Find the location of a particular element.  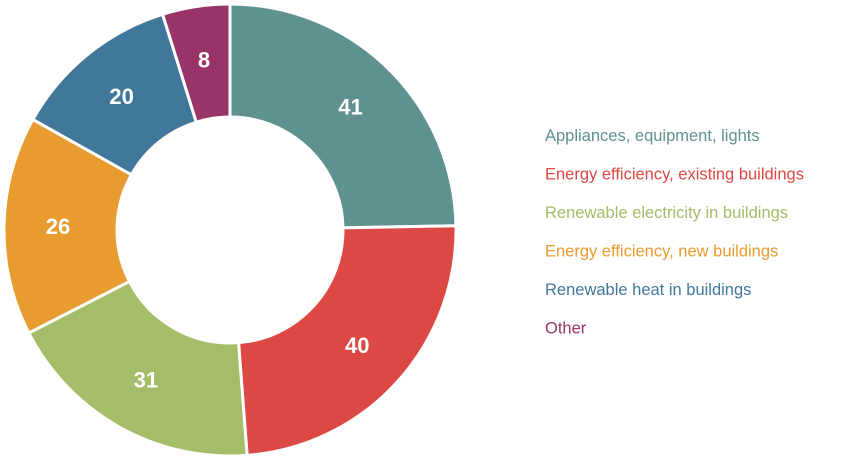

legend-item: Energy efficiency, new buildings is located at coordinates (661, 252).